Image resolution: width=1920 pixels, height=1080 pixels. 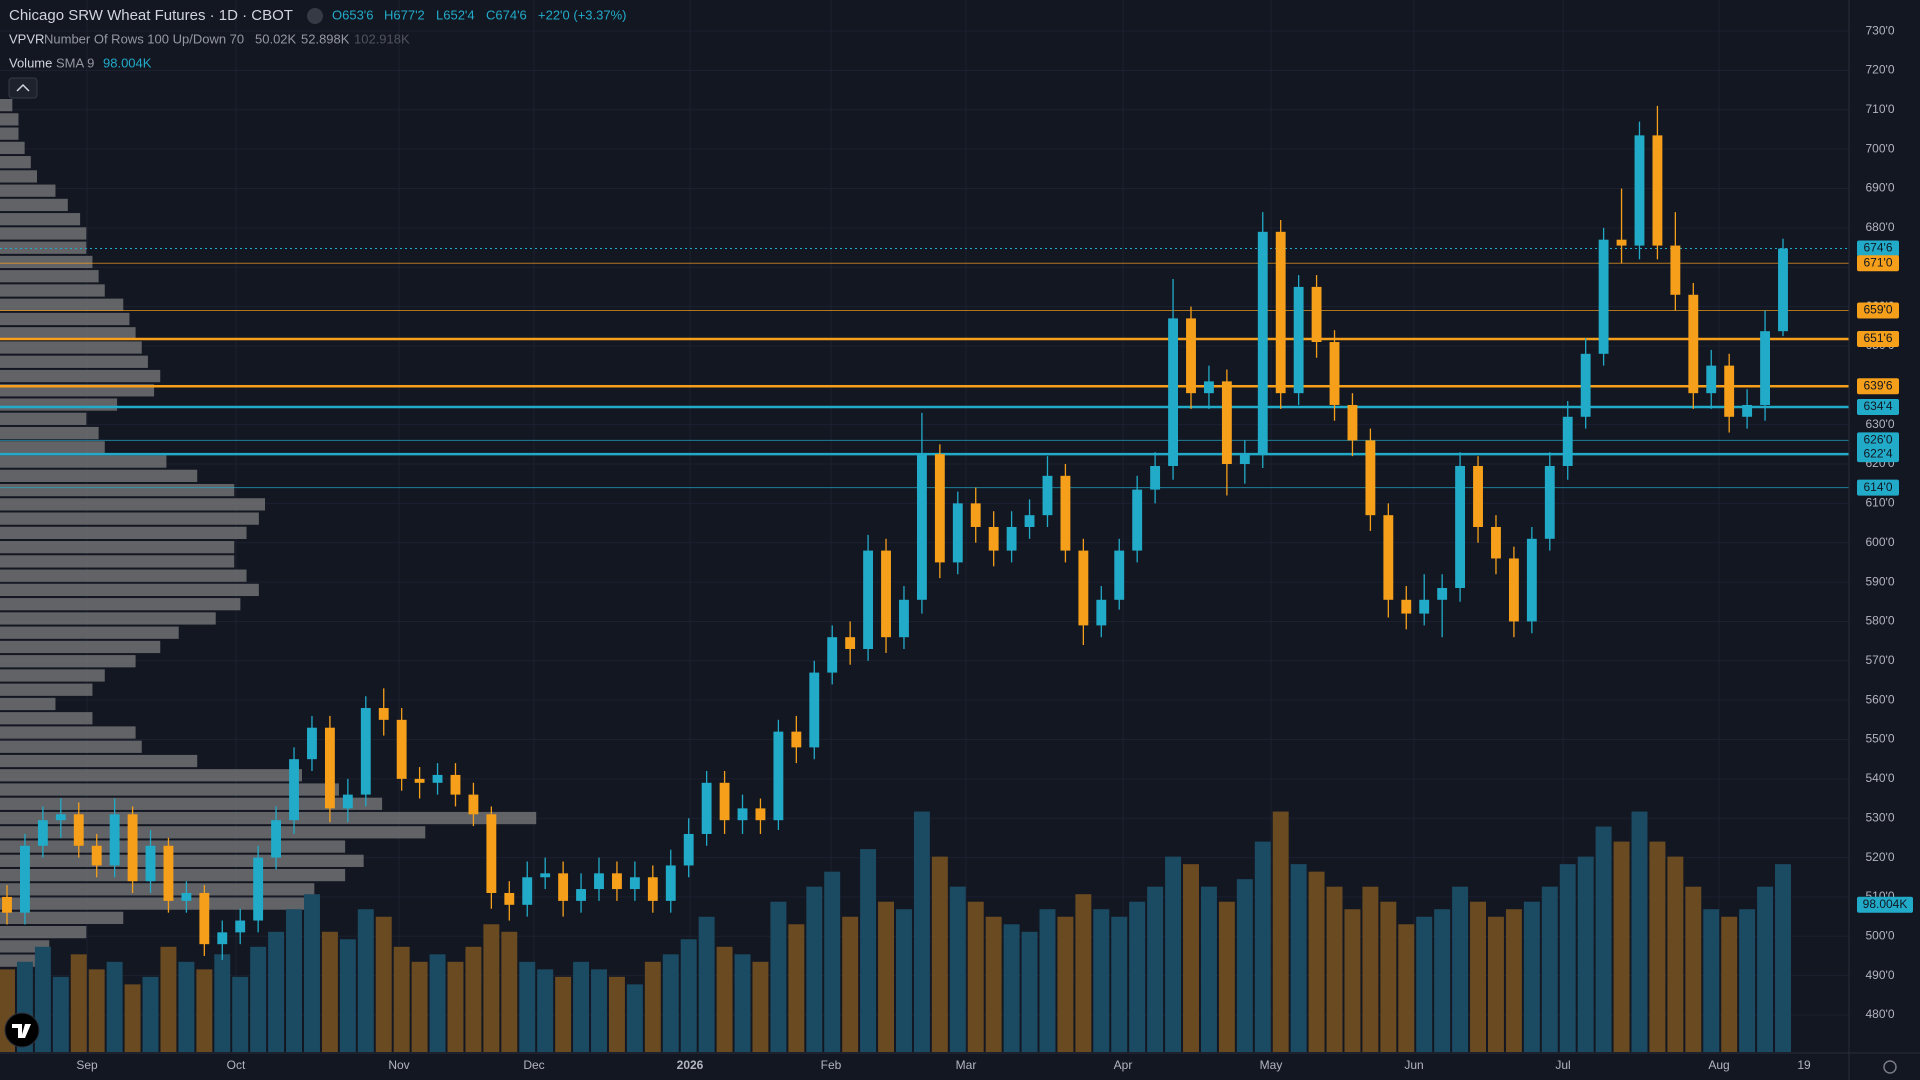 I want to click on vpvr-total: 102.918K, so click(x=382, y=38).